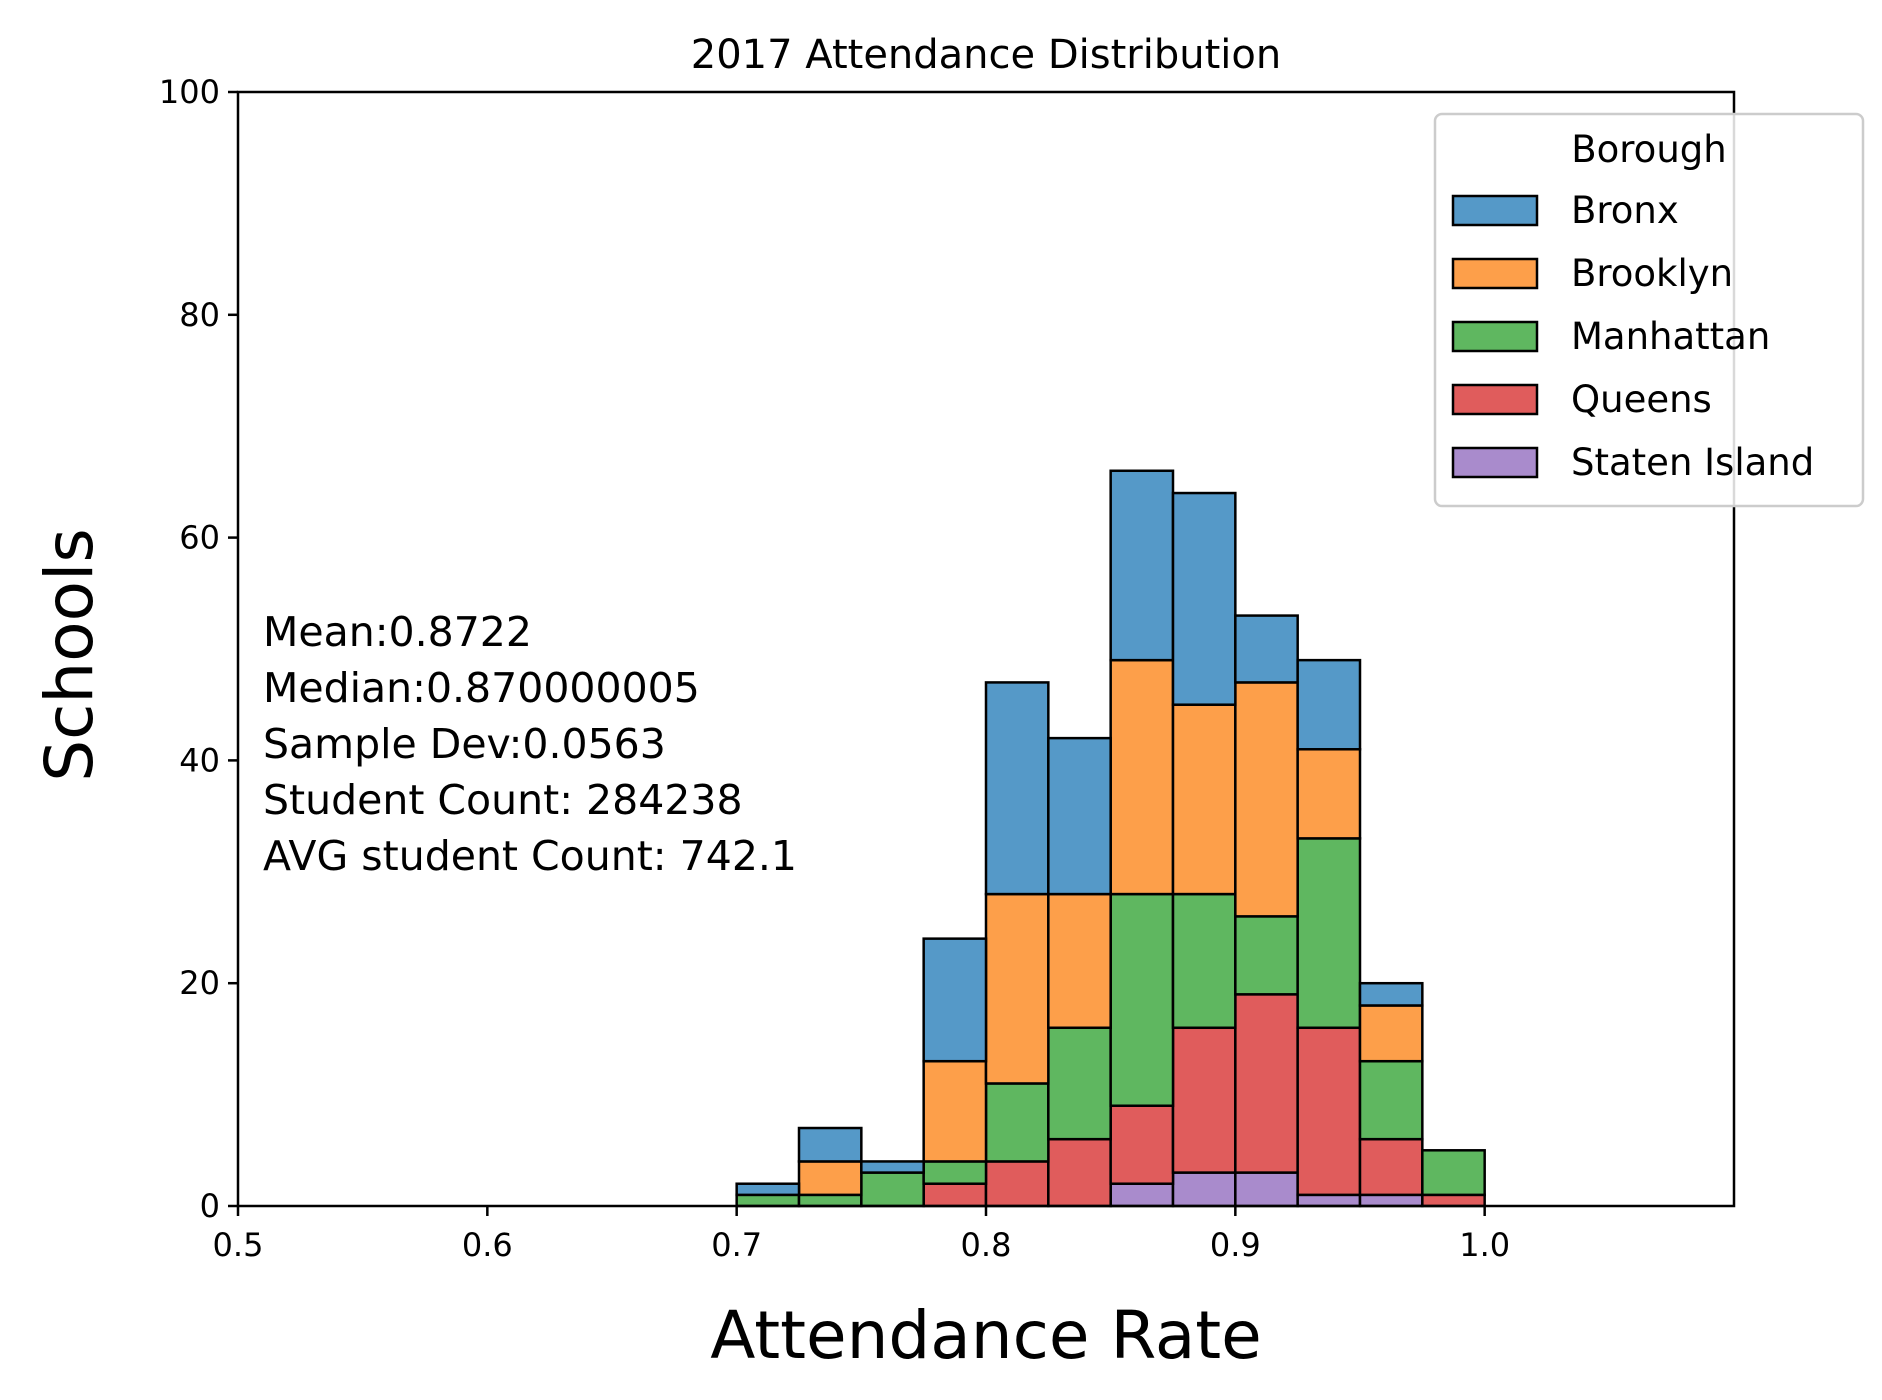  Describe the element at coordinates (199, 315) in the screenshot. I see `y-tick-label: 80` at that location.